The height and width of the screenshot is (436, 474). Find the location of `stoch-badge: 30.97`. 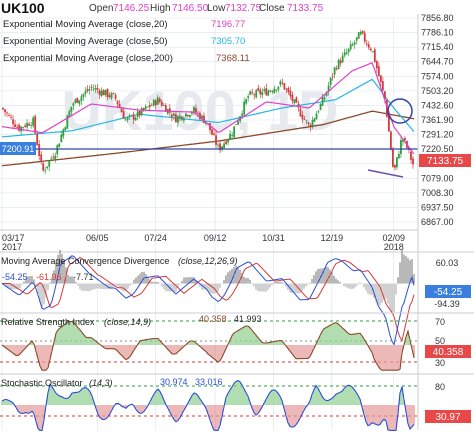

stoch-badge: 30.97 is located at coordinates (447, 417).